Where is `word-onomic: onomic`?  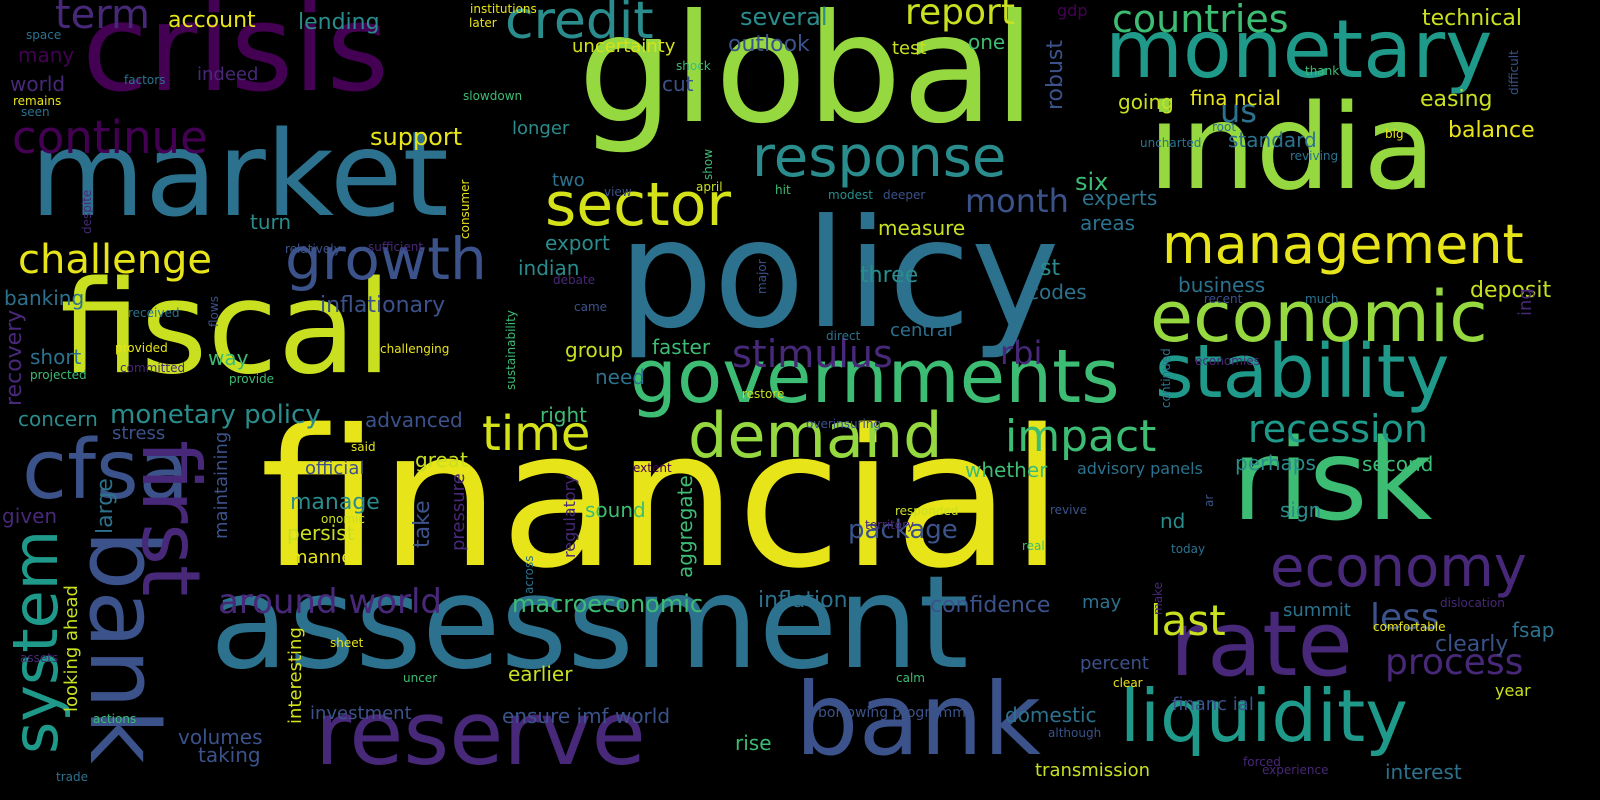
word-onomic: onomic is located at coordinates (343, 519).